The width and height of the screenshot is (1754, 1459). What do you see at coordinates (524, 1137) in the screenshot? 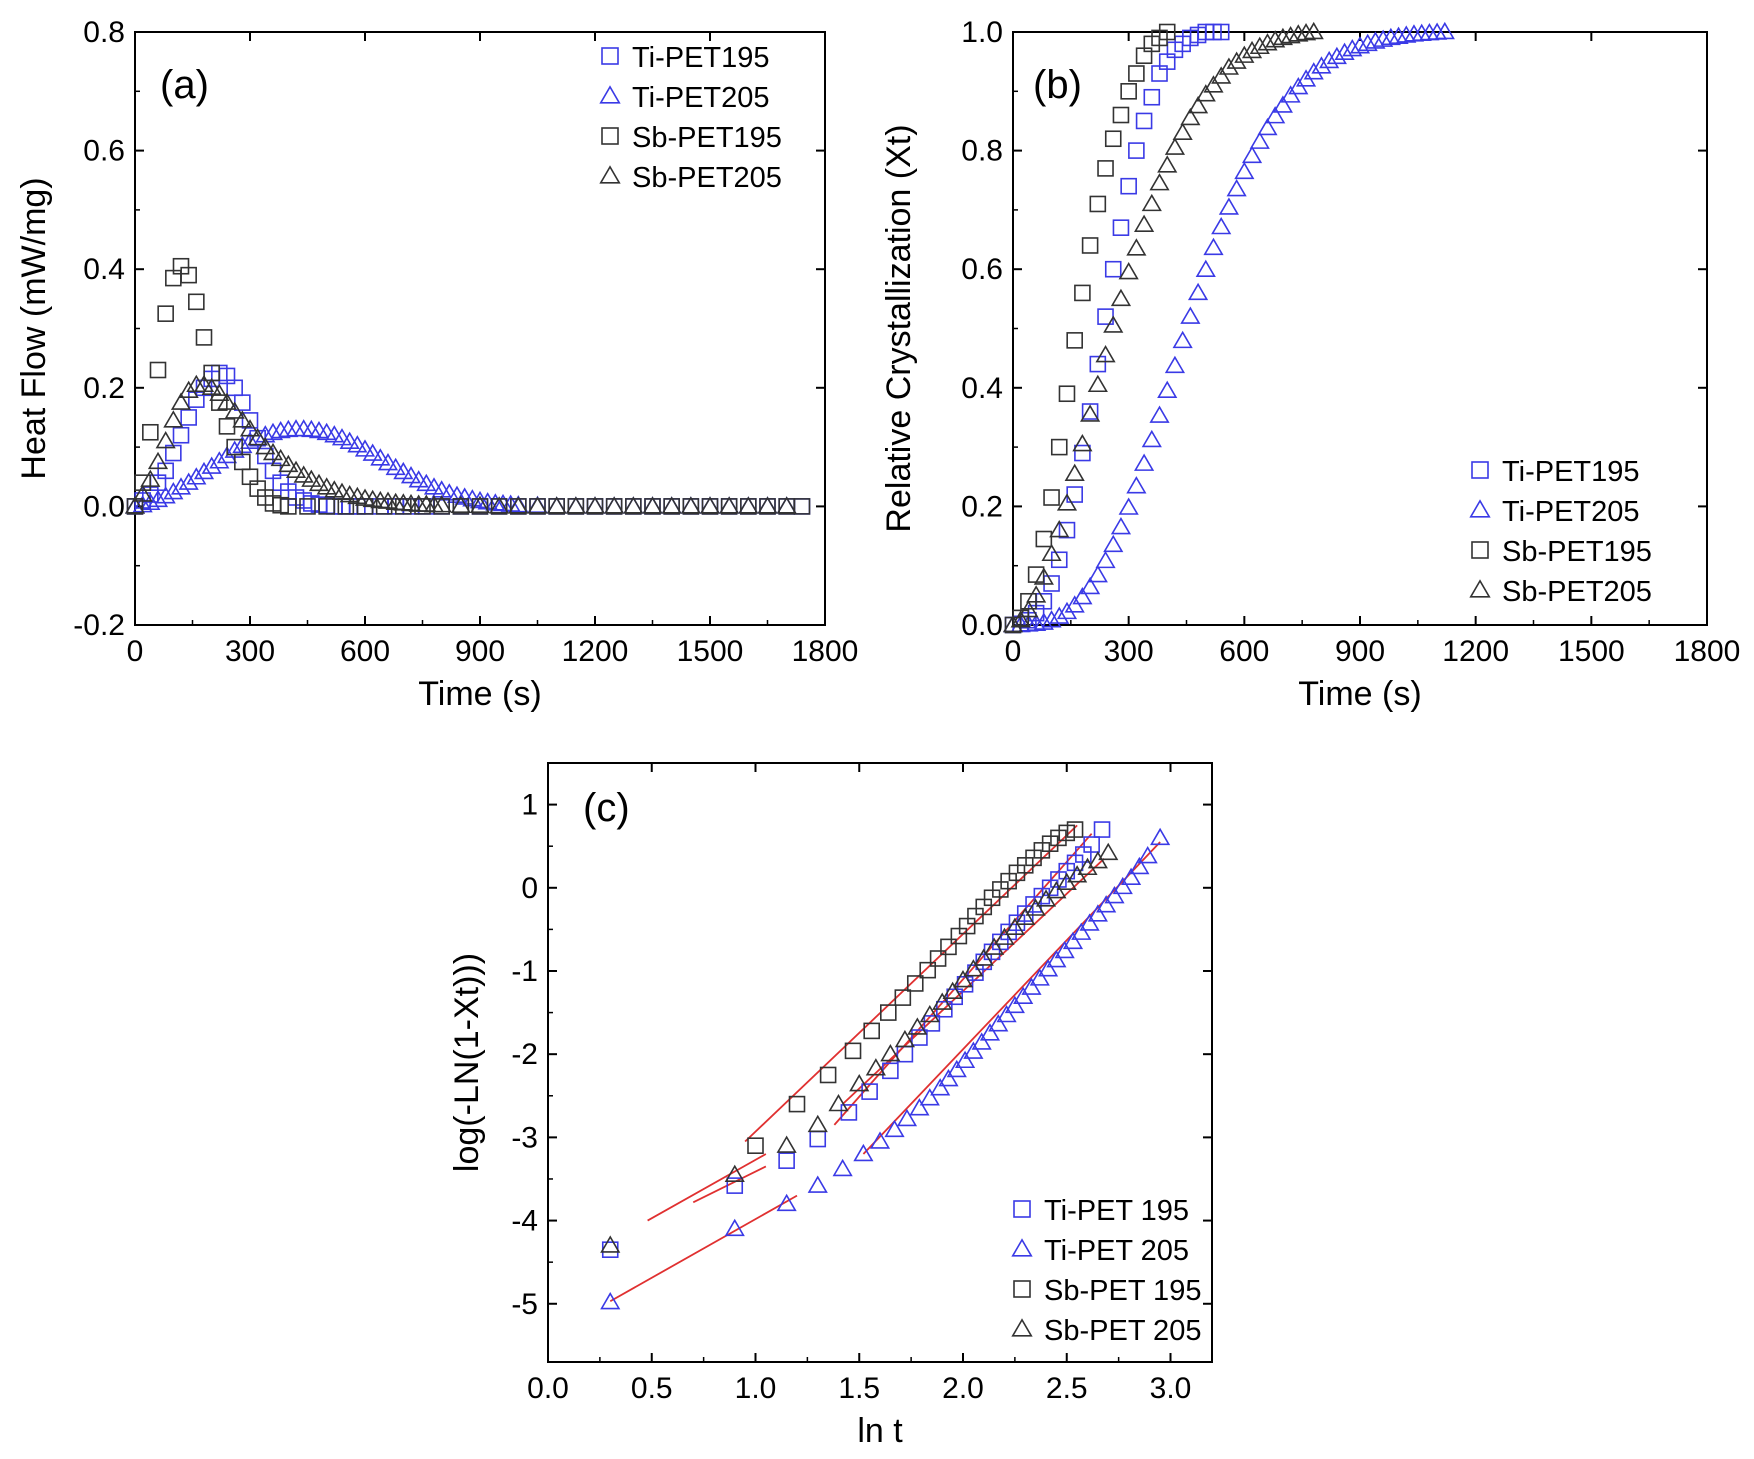
I see `y-tick-label: -3` at bounding box center [524, 1137].